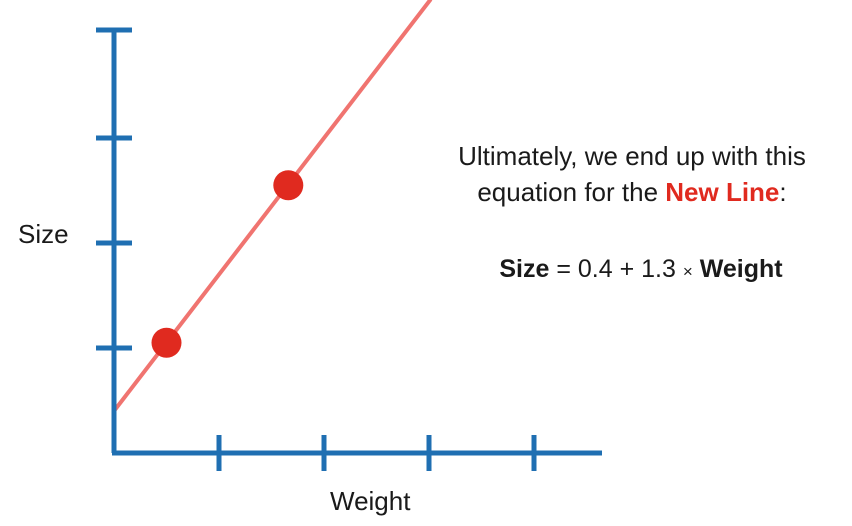 The width and height of the screenshot is (852, 526). What do you see at coordinates (741, 269) in the screenshot?
I see `equation-rhs: Weight` at bounding box center [741, 269].